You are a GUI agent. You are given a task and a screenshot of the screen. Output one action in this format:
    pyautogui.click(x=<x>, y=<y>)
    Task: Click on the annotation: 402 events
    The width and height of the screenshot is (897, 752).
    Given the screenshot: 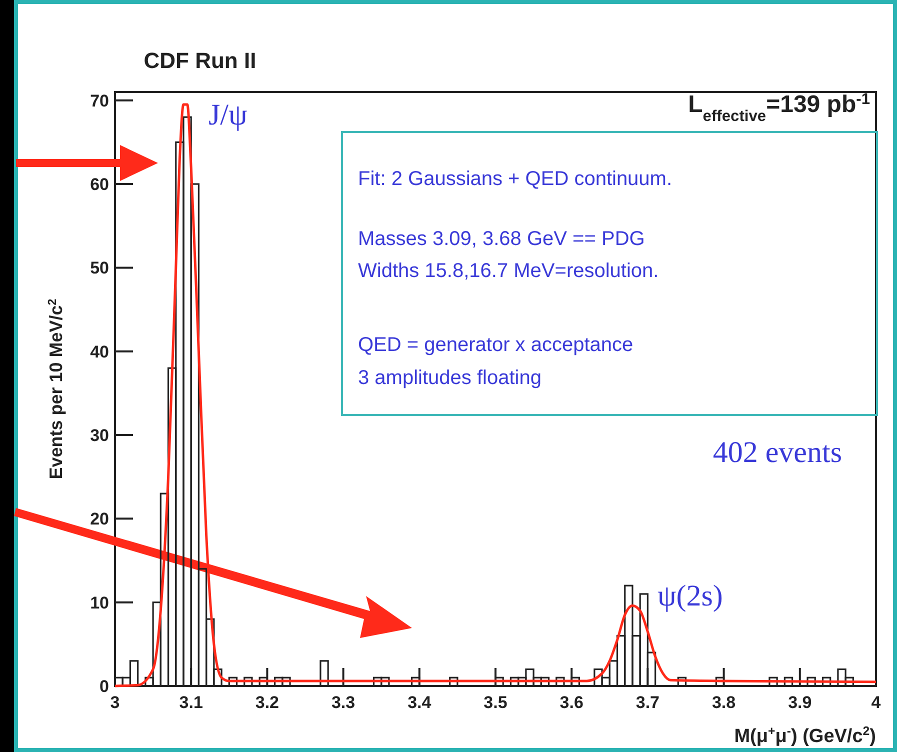 What is the action you would take?
    pyautogui.click(x=777, y=452)
    